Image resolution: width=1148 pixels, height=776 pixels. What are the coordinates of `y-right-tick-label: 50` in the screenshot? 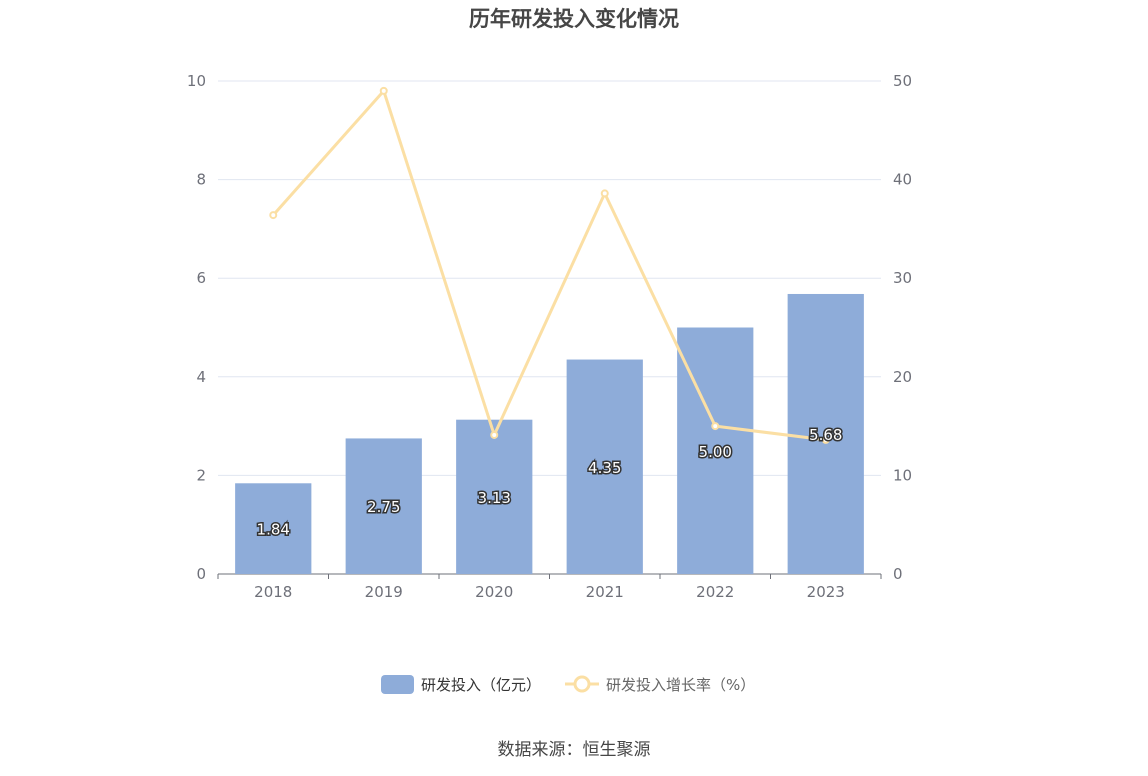 It's located at (902, 81).